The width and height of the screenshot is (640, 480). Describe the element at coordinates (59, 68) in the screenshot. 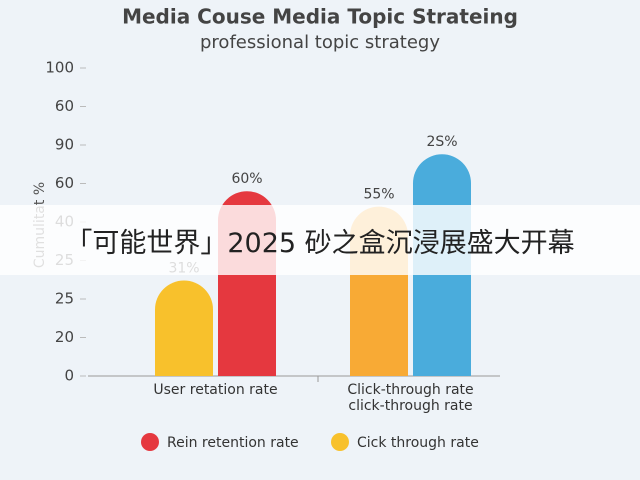

I see `y-tick-label: 100` at that location.